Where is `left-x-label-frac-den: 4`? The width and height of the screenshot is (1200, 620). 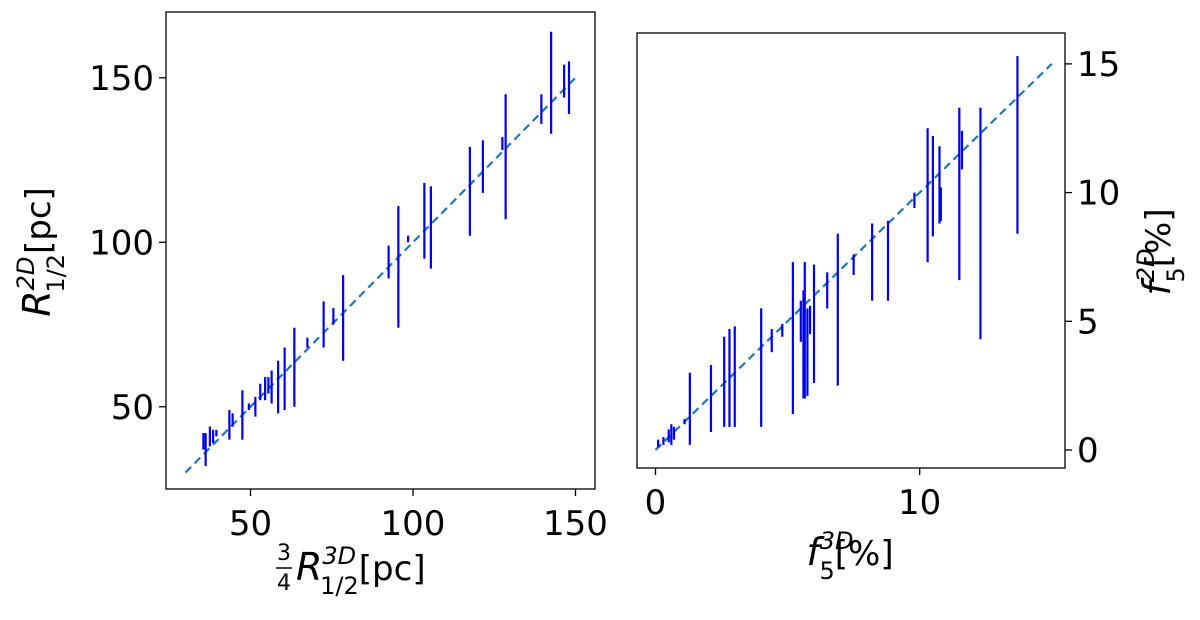 left-x-label-frac-den: 4 is located at coordinates (284, 583).